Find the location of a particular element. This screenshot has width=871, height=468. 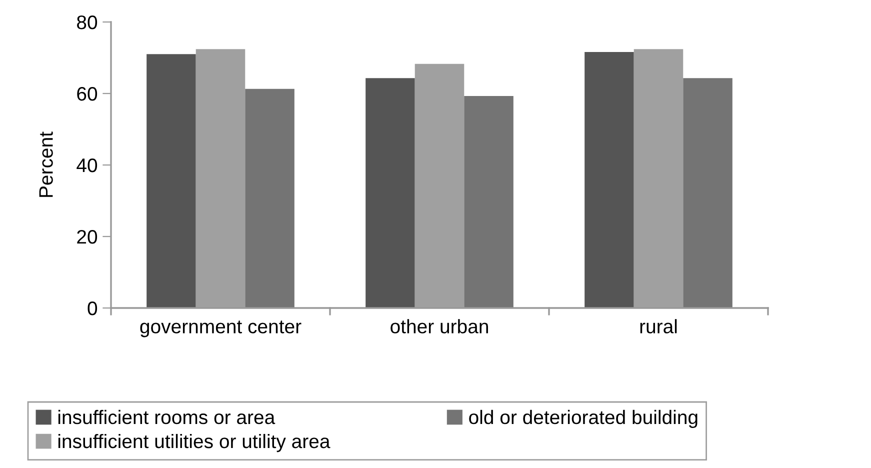

legend-label: insufficient rooms or area is located at coordinates (167, 417).